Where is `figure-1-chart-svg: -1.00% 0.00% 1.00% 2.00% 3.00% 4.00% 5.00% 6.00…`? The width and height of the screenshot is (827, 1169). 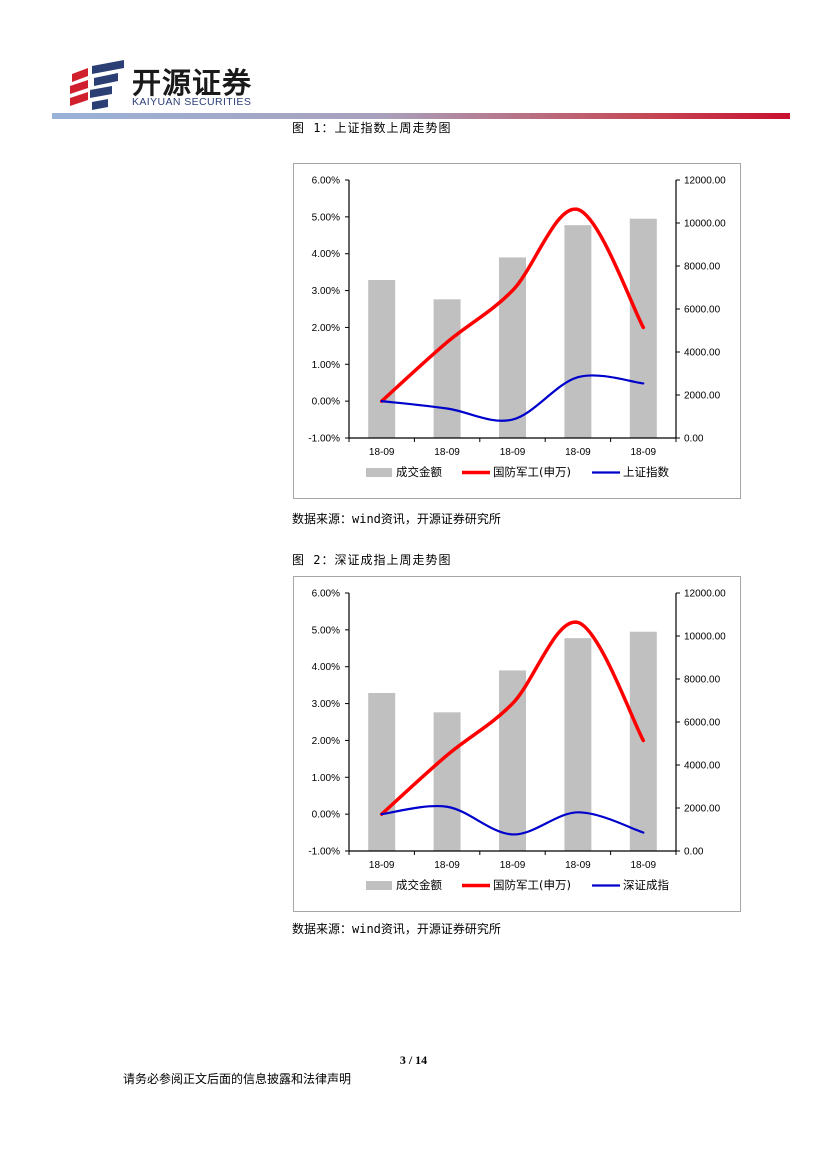 figure-1-chart-svg: -1.00% 0.00% 1.00% 2.00% 3.00% 4.00% 5.00% 6.00… is located at coordinates (517, 328).